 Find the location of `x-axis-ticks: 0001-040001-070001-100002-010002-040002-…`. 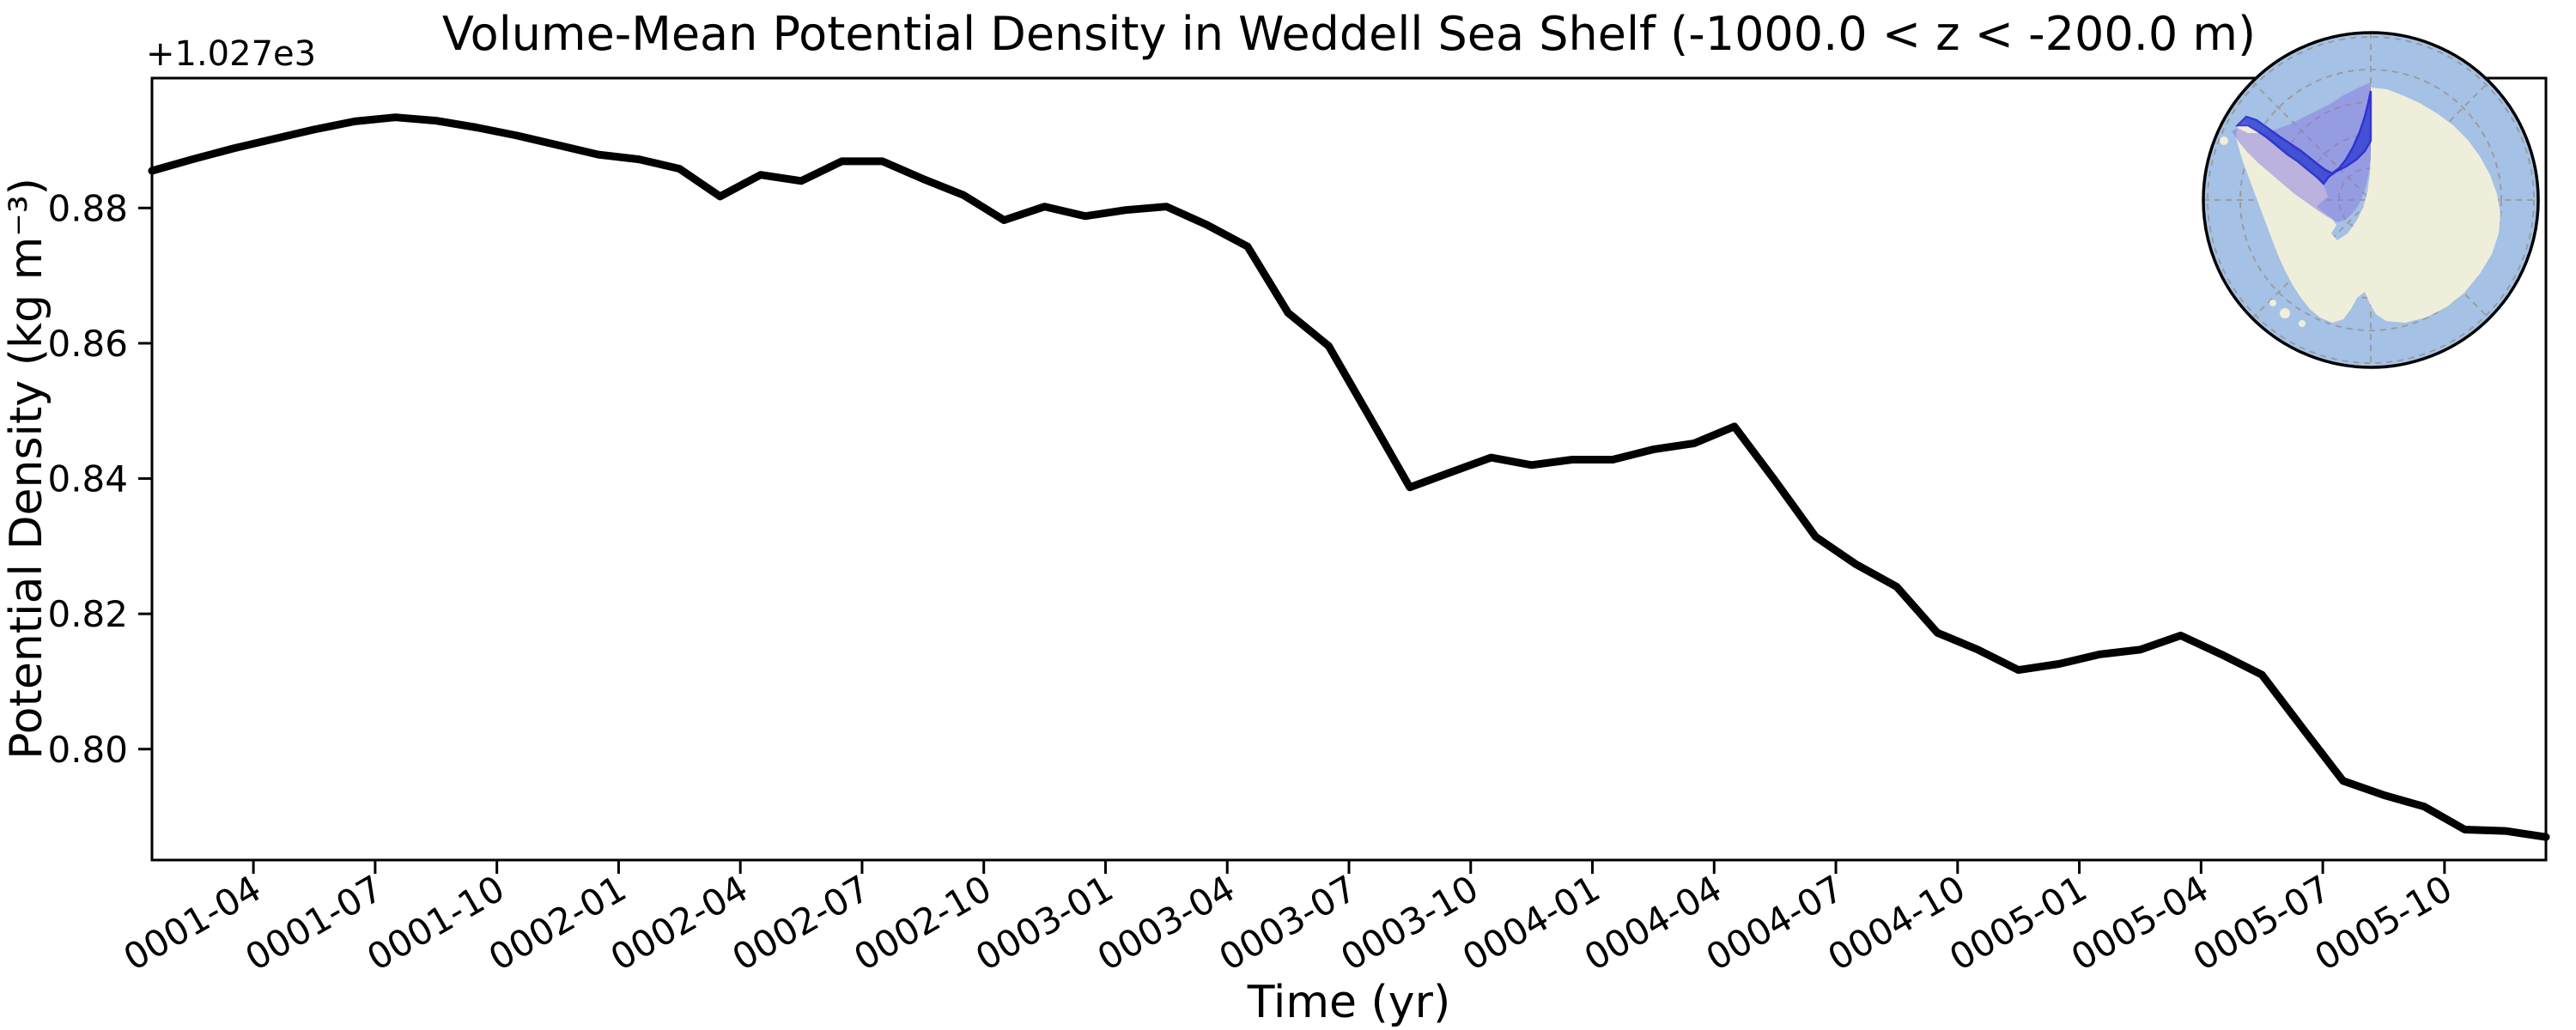

x-axis-ticks: 0001-040001-070001-100002-010002-040002-… is located at coordinates (1288, 919).